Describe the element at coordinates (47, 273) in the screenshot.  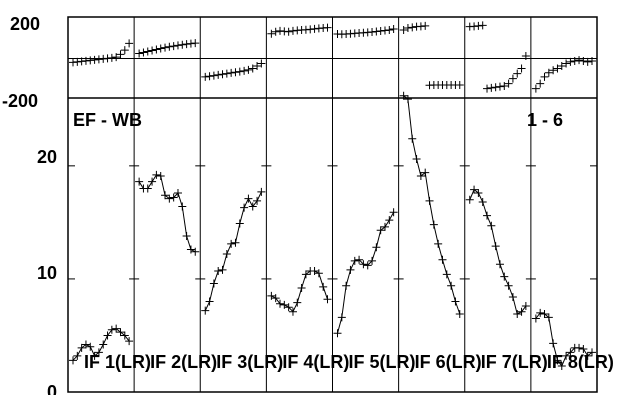
I see `amplitude-ytick-10: 10` at that location.